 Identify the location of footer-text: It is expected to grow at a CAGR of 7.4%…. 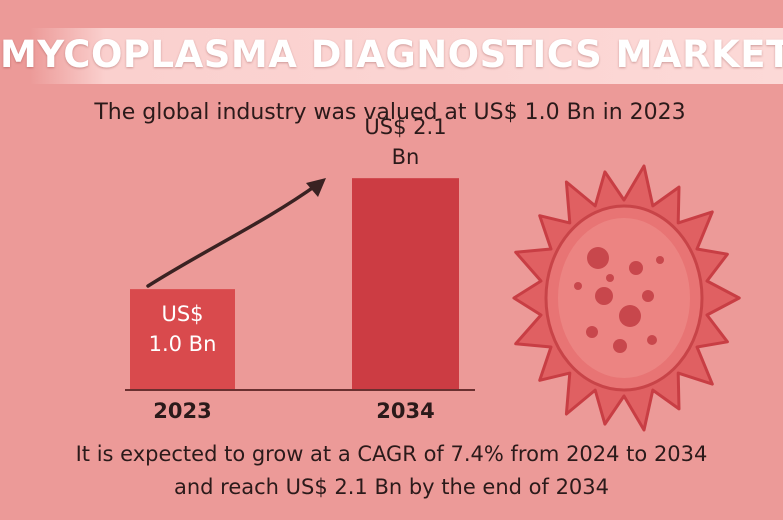
(391, 471).